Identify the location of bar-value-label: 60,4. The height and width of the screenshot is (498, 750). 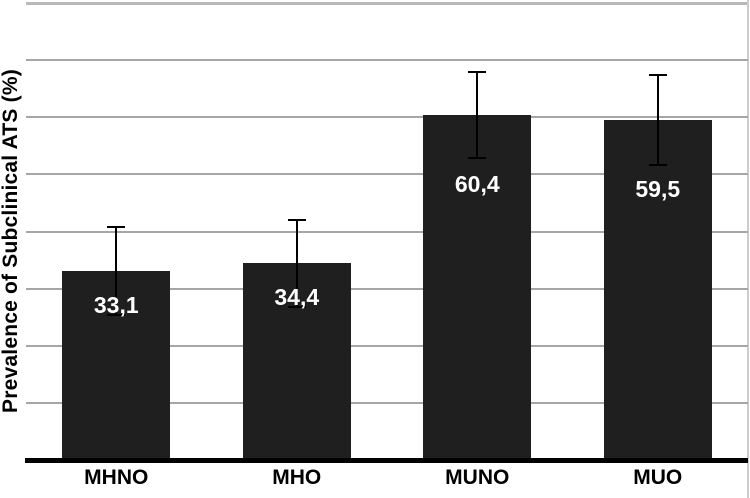
(477, 183).